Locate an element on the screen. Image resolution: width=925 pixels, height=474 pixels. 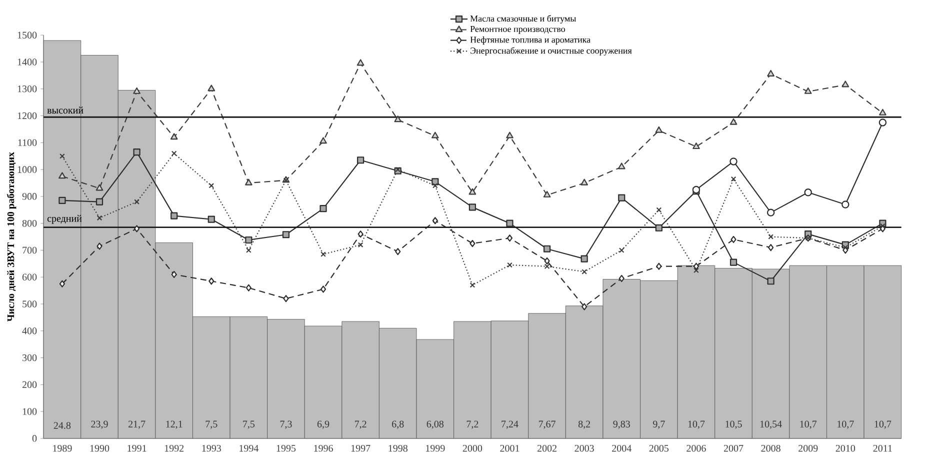
y-tick-label: 1000 is located at coordinates (27, 170).